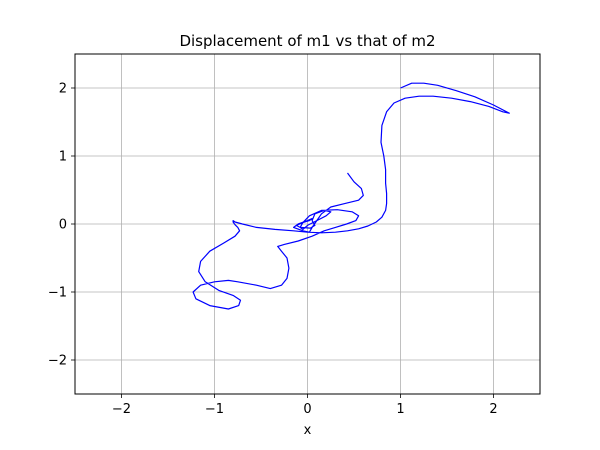  Describe the element at coordinates (493, 409) in the screenshot. I see `x-tick-label: 2` at that location.